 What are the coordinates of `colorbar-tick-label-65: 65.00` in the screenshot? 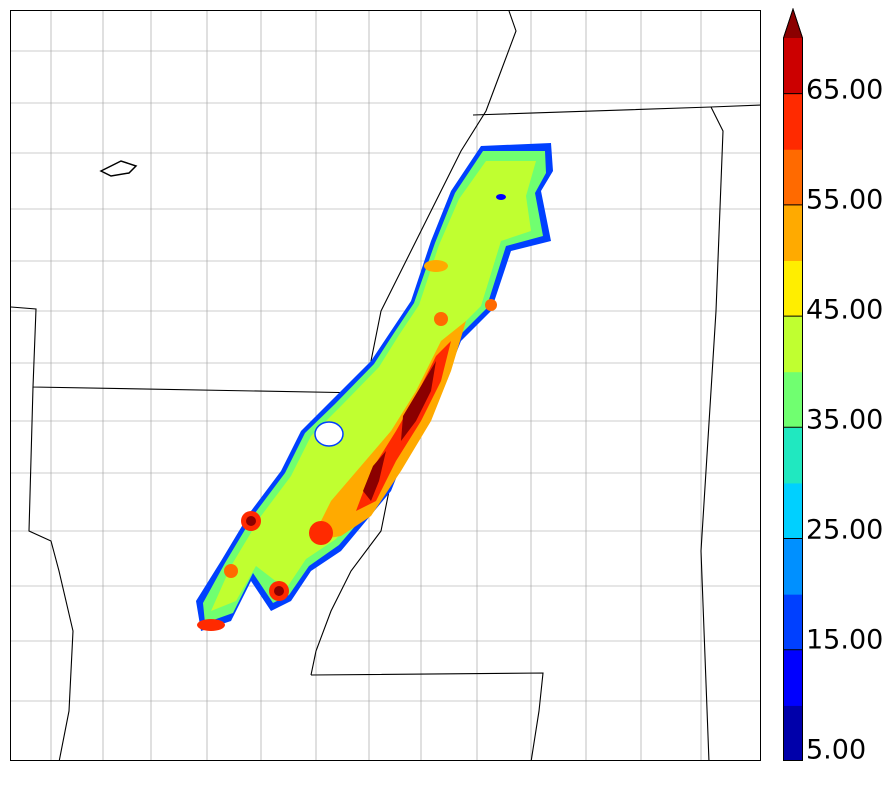 It's located at (845, 90).